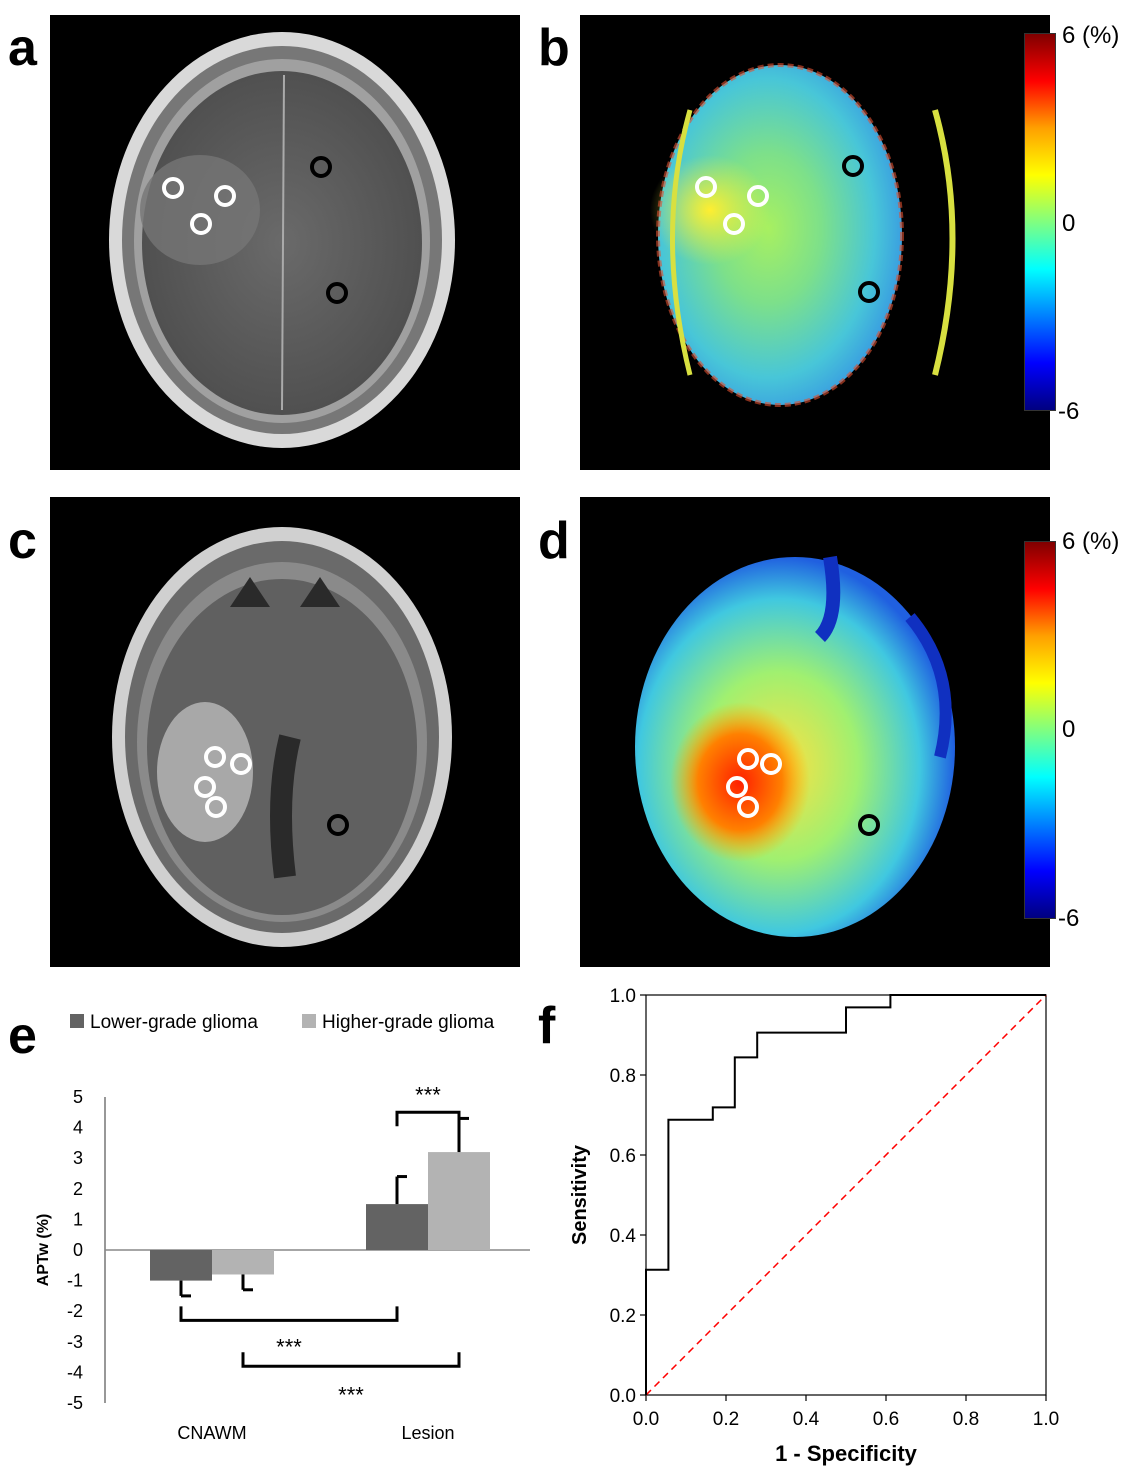 The height and width of the screenshot is (1476, 1134). Describe the element at coordinates (554, 48) in the screenshot. I see `panel-letter-b: b` at that location.